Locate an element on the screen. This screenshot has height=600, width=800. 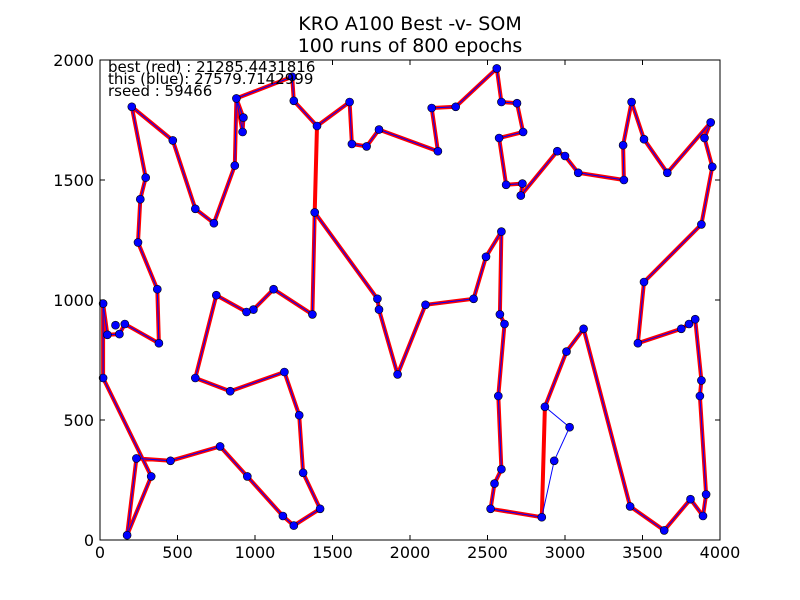
x-tick-label: 3500 is located at coordinates (642, 552).